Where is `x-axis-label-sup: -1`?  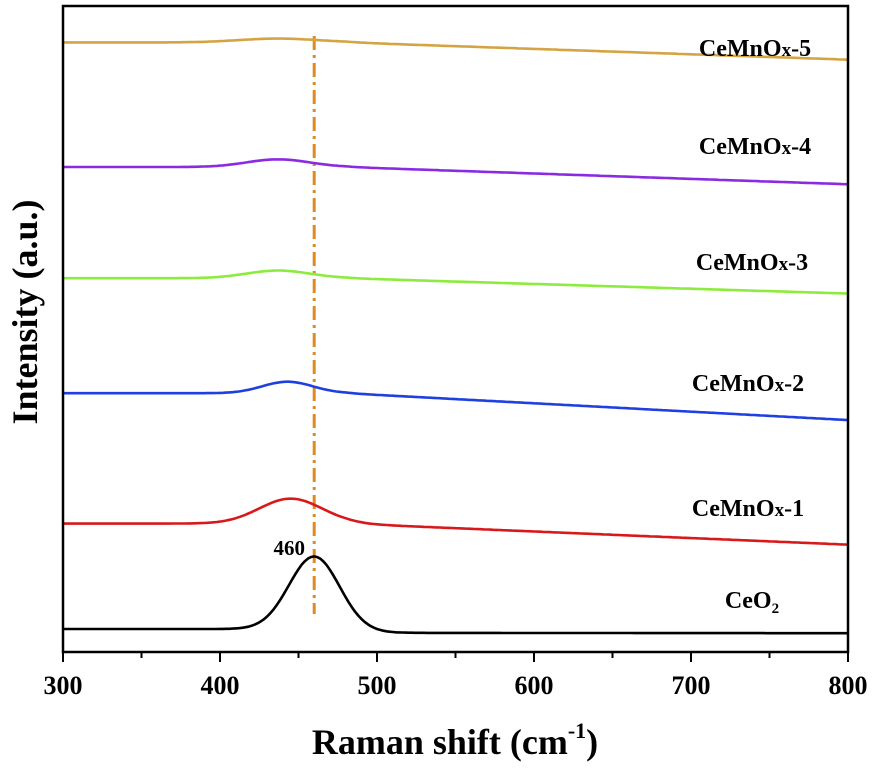
x-axis-label-sup: -1 is located at coordinates (577, 730).